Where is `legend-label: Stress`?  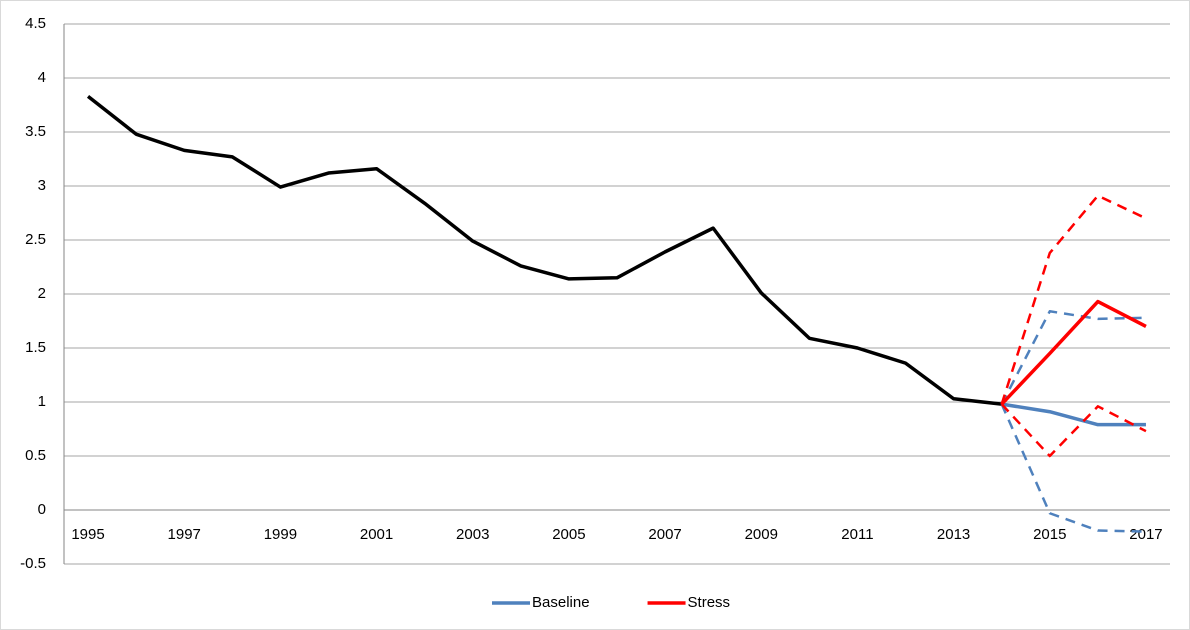
legend-label: Stress is located at coordinates (709, 602).